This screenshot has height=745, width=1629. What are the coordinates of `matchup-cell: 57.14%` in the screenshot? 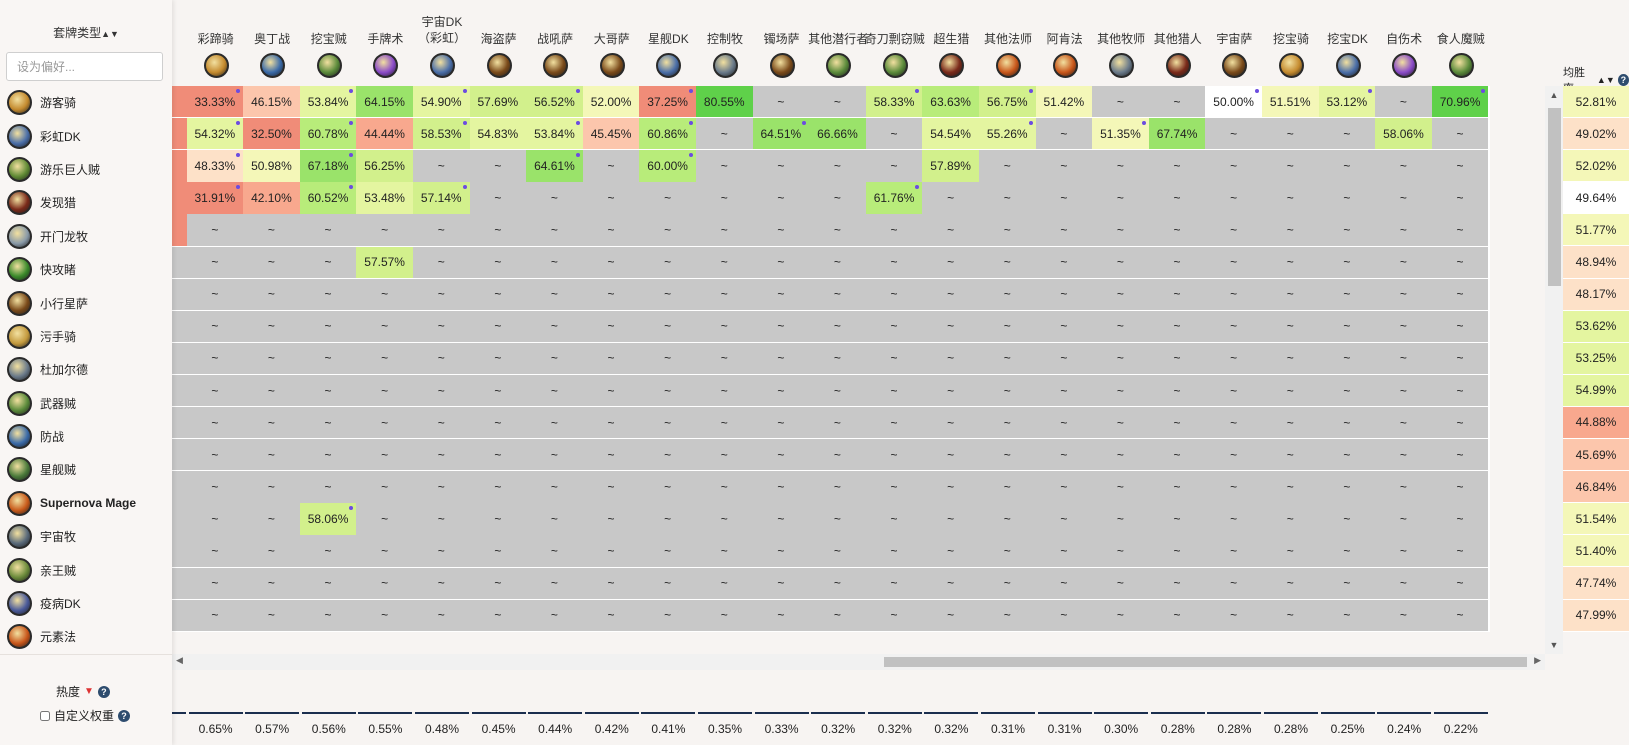 It's located at (442, 198).